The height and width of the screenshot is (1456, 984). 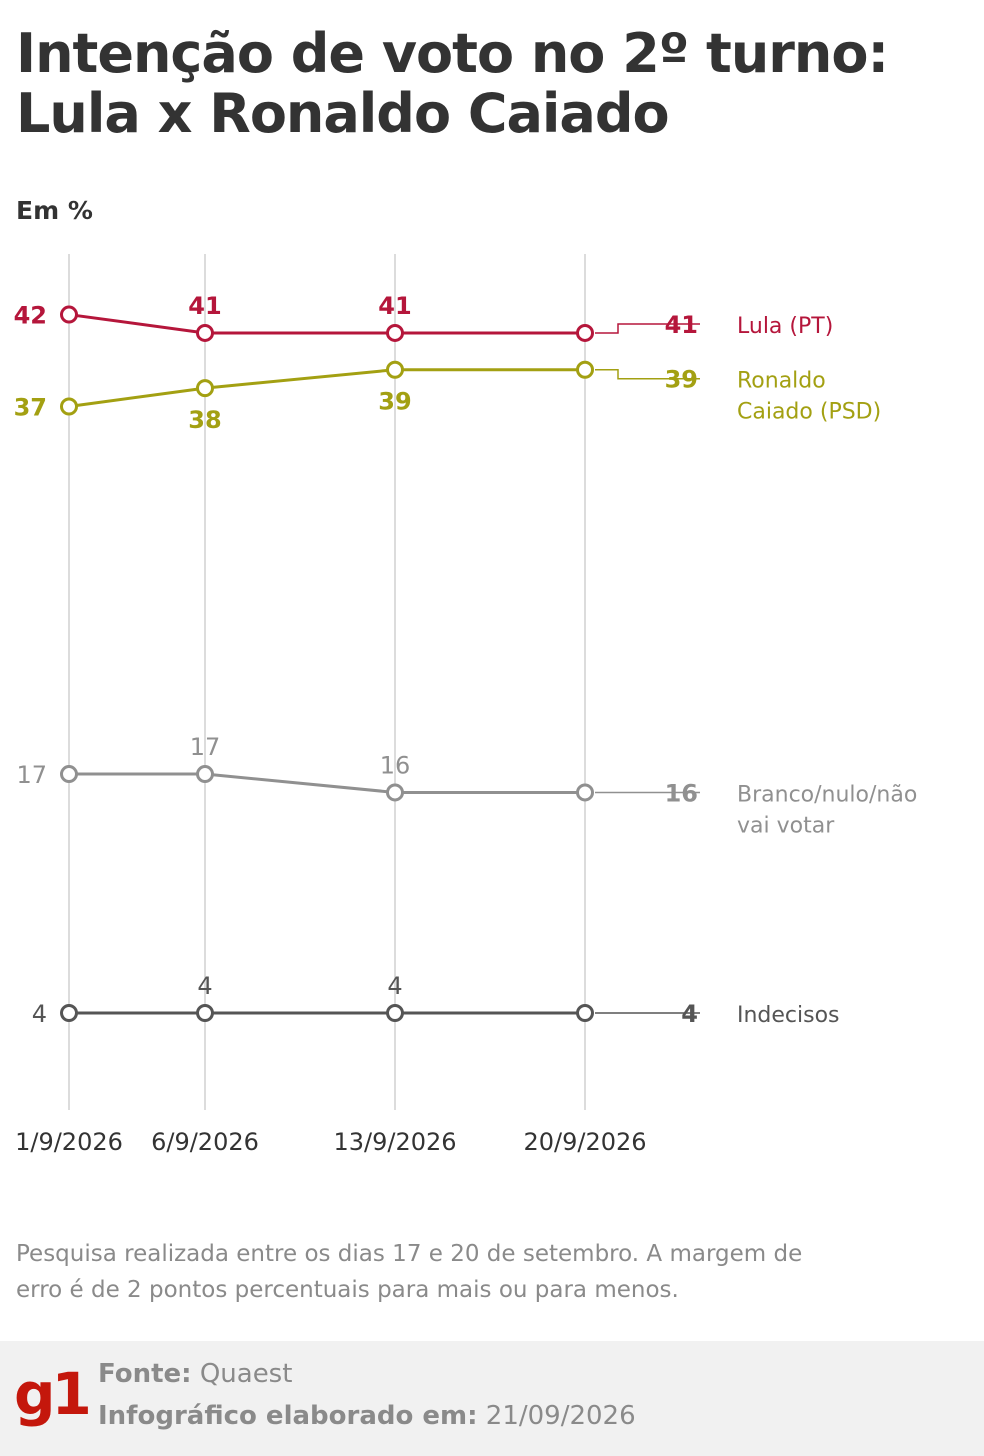 I want to click on source-line: Fonte: Quaest, so click(x=195, y=1374).